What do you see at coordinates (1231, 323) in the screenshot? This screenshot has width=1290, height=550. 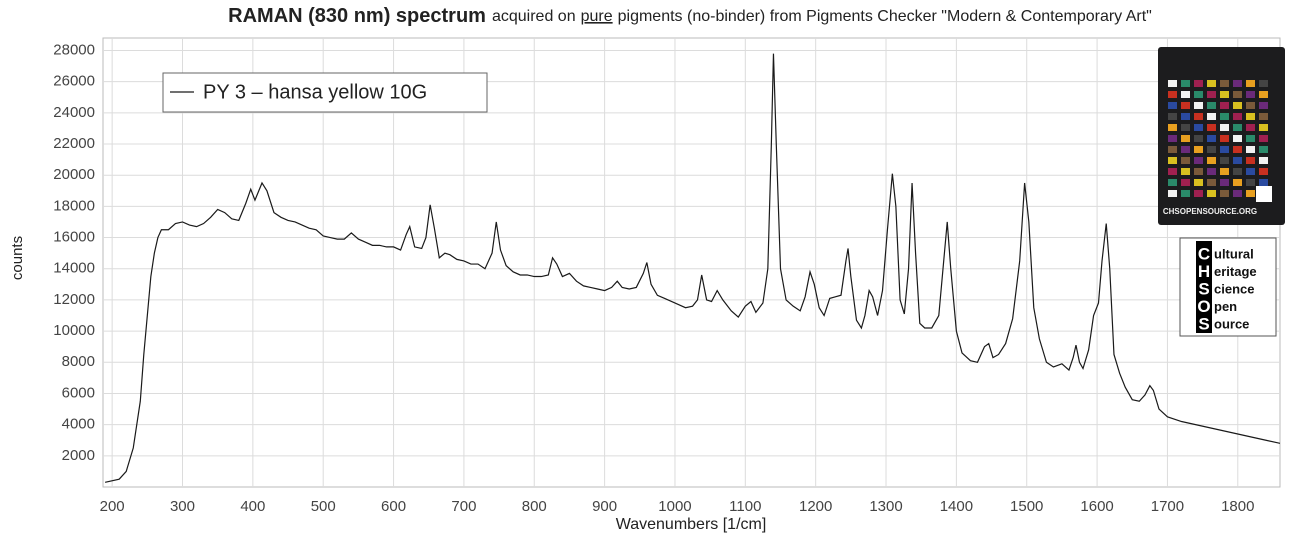 I see `logo-word: ource` at bounding box center [1231, 323].